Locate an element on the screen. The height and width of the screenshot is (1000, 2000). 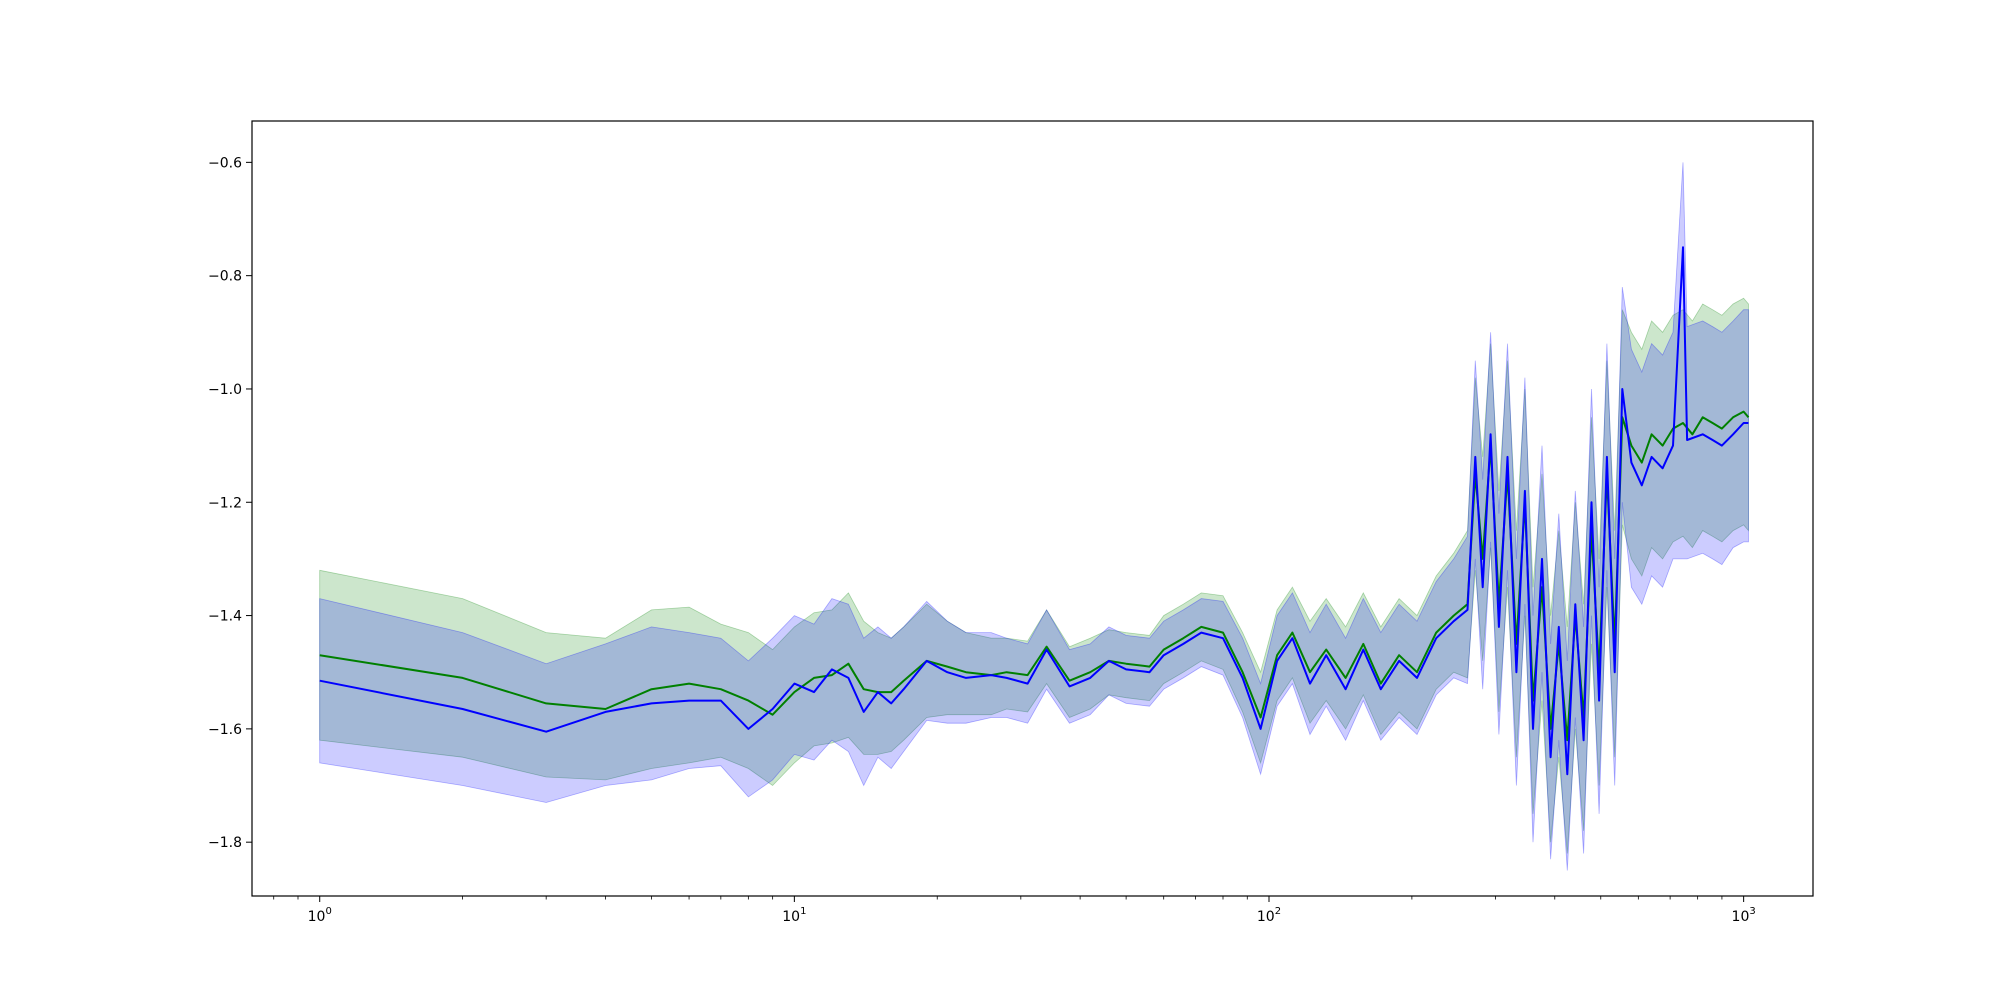
y-axis: −0.6 −0.8 −1.0 −1.2 −1.4 −1.6 −1.8 is located at coordinates (230, 503).